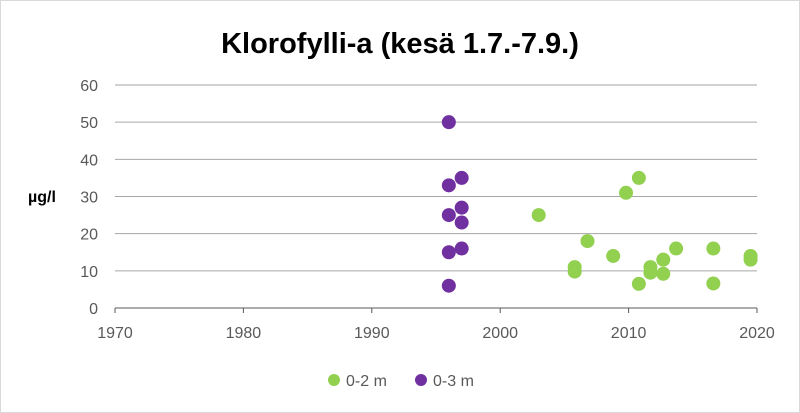 This screenshot has height=413, width=800. I want to click on legend-label: 0-3 m, so click(453, 381).